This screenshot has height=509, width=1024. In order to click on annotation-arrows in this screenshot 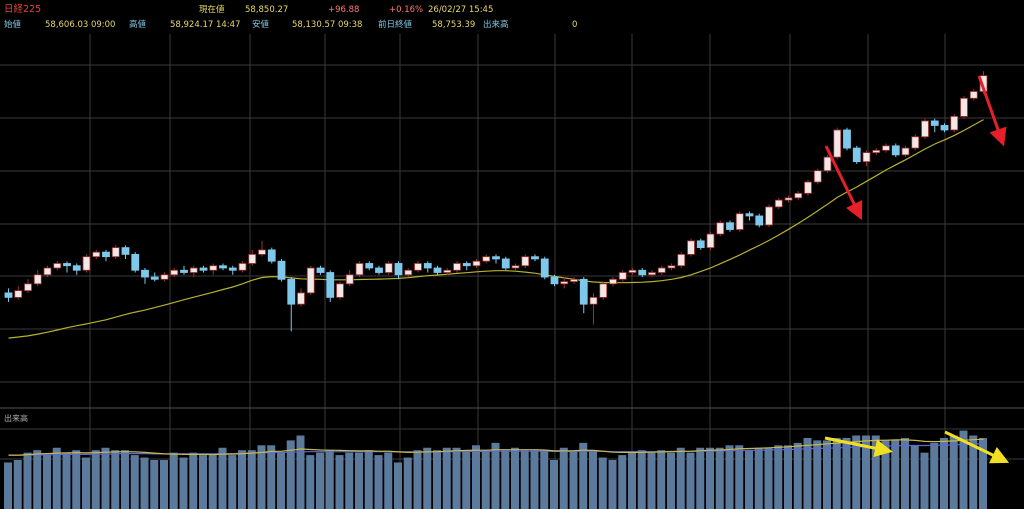, I will do `click(917, 269)`.